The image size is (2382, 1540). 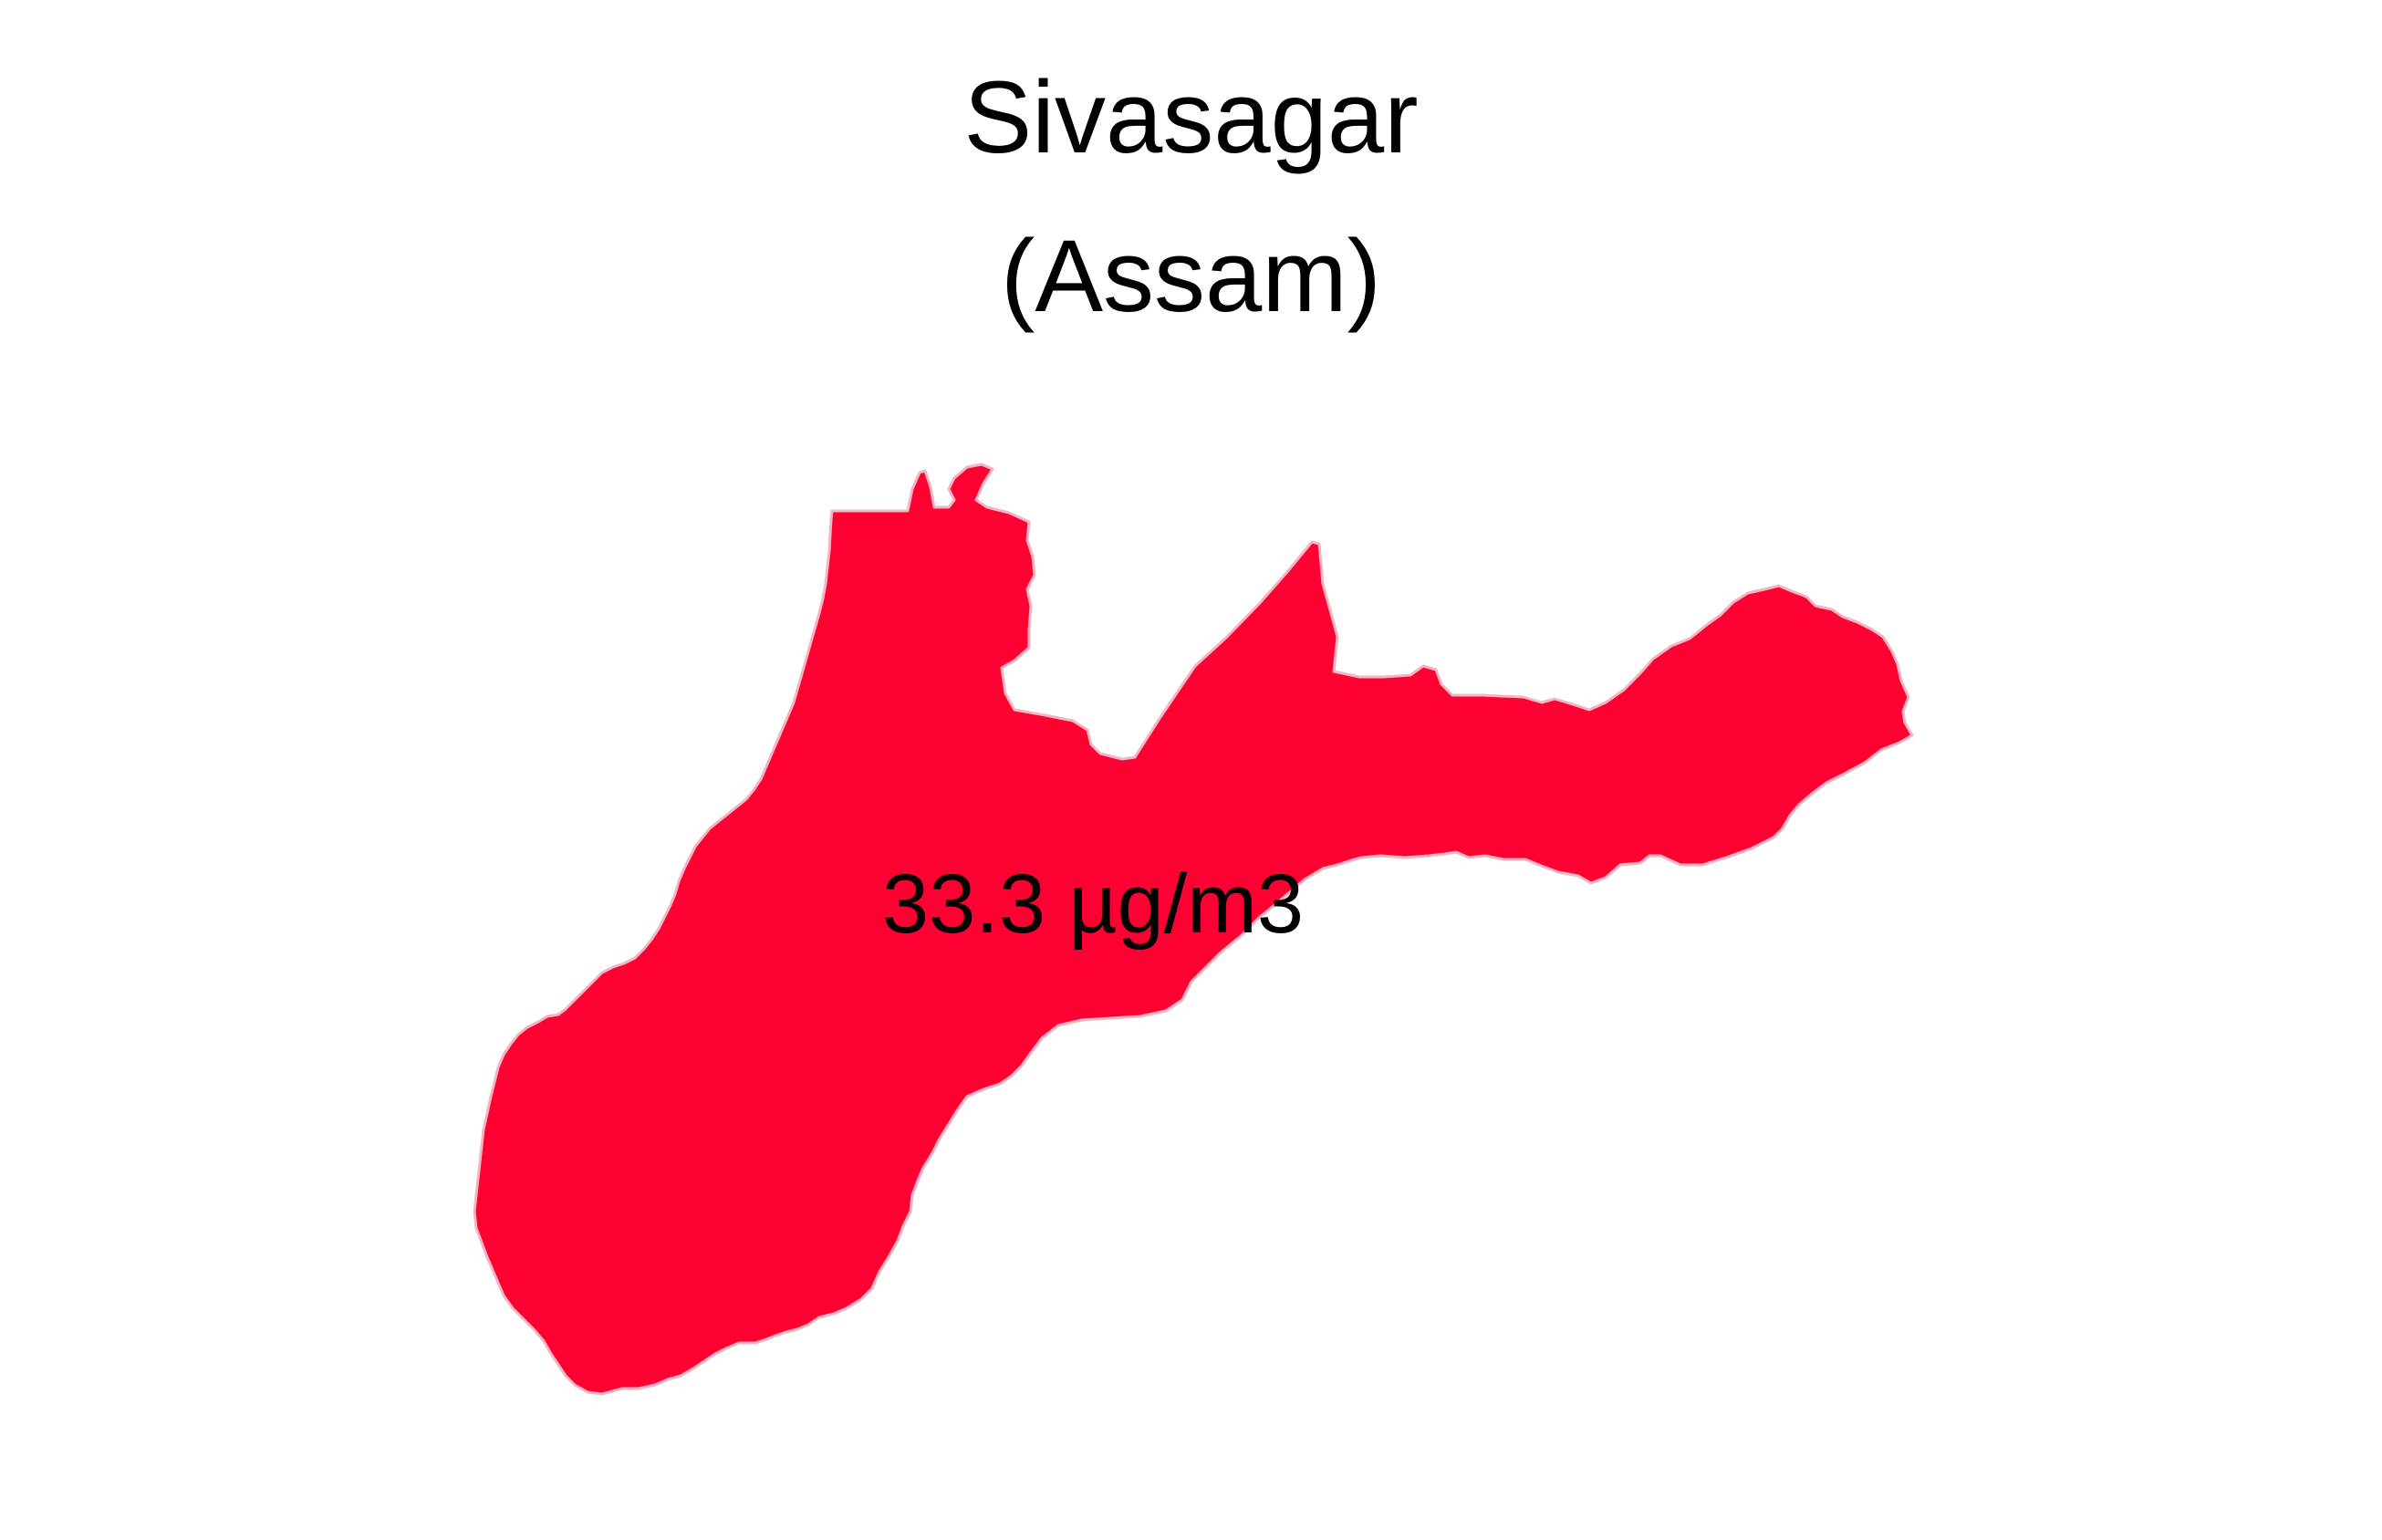 I want to click on map-subtitle: (Assam), so click(x=1191, y=276).